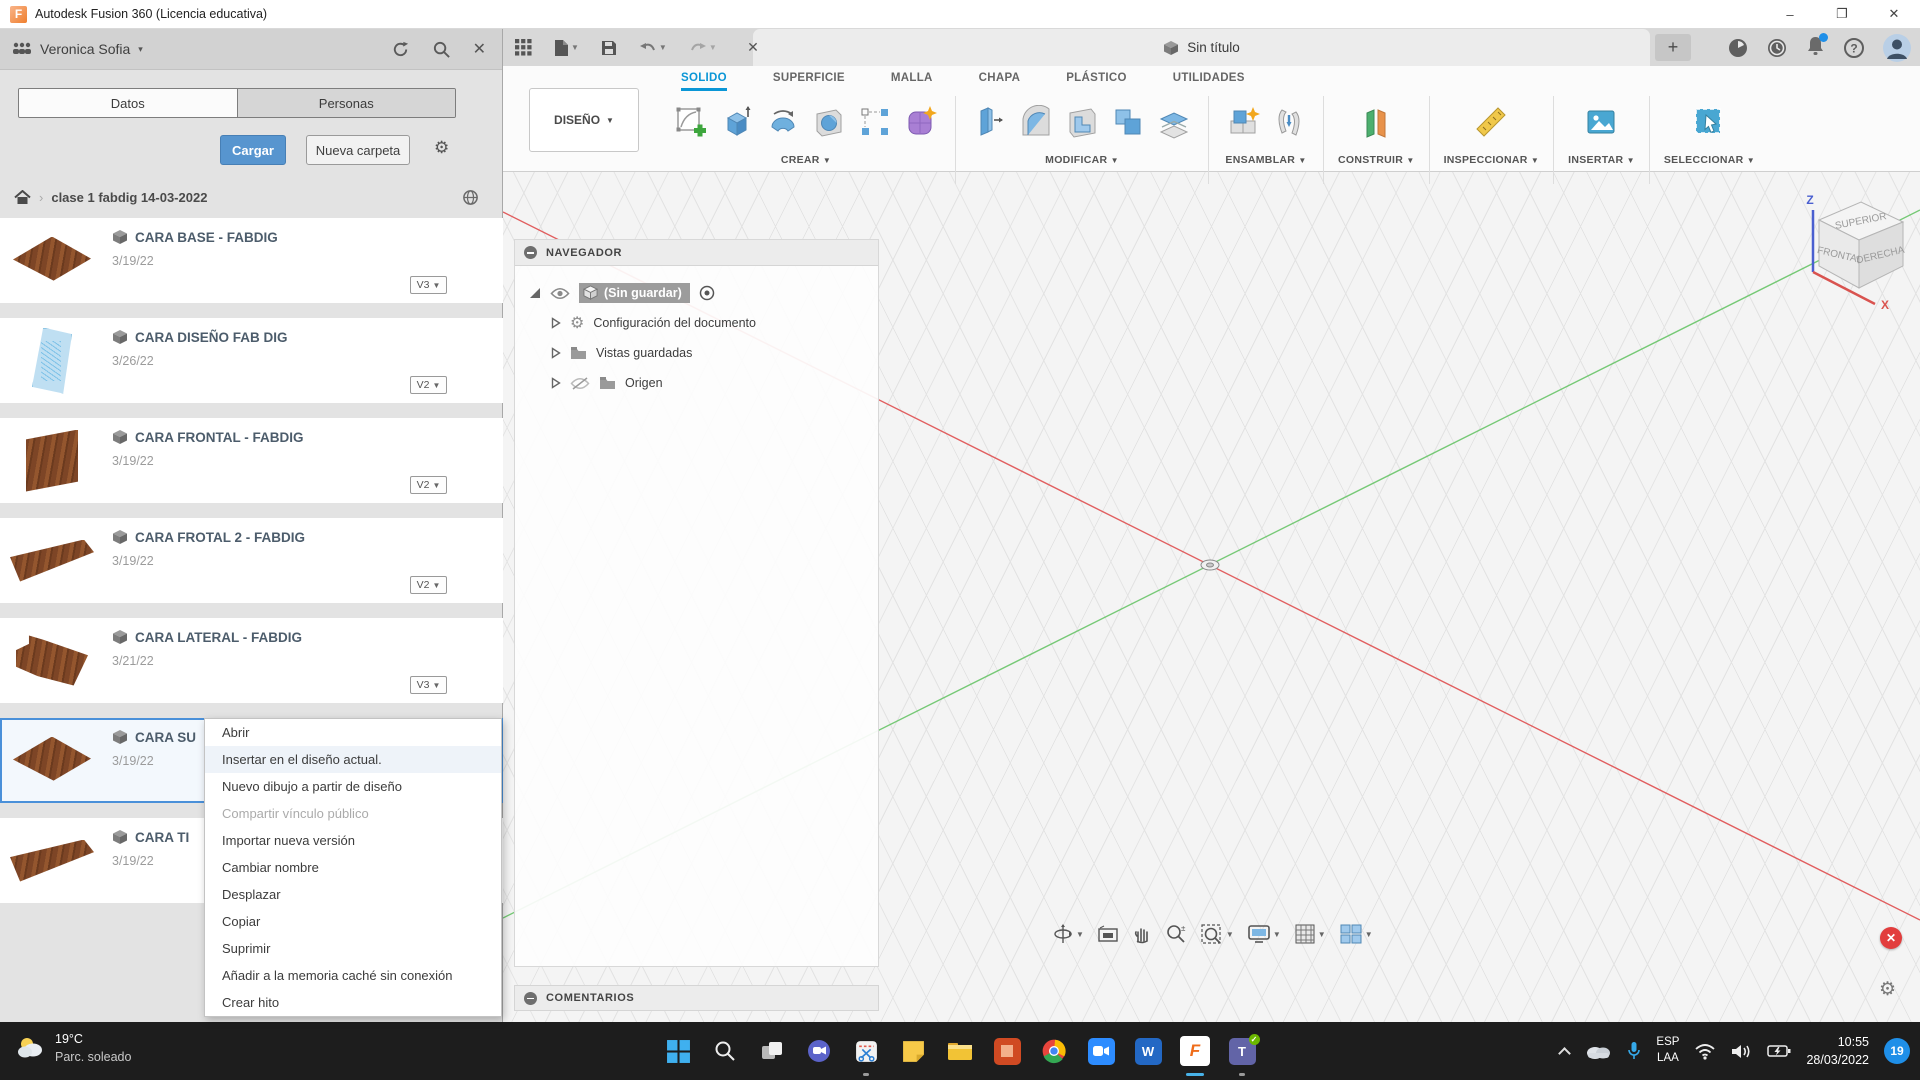  What do you see at coordinates (1201, 47) in the screenshot?
I see `document-tab: Sin título` at bounding box center [1201, 47].